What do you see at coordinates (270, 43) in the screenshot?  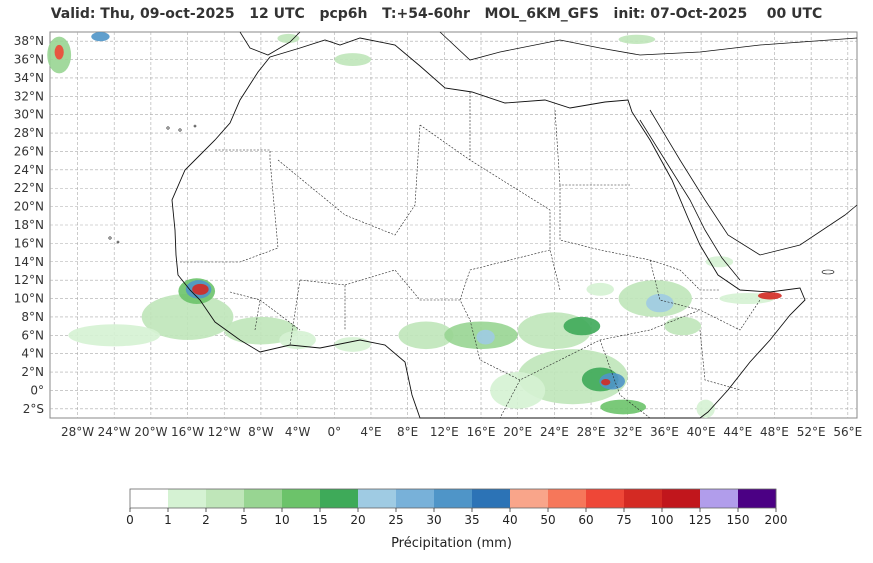 I see `iberia-coast` at bounding box center [270, 43].